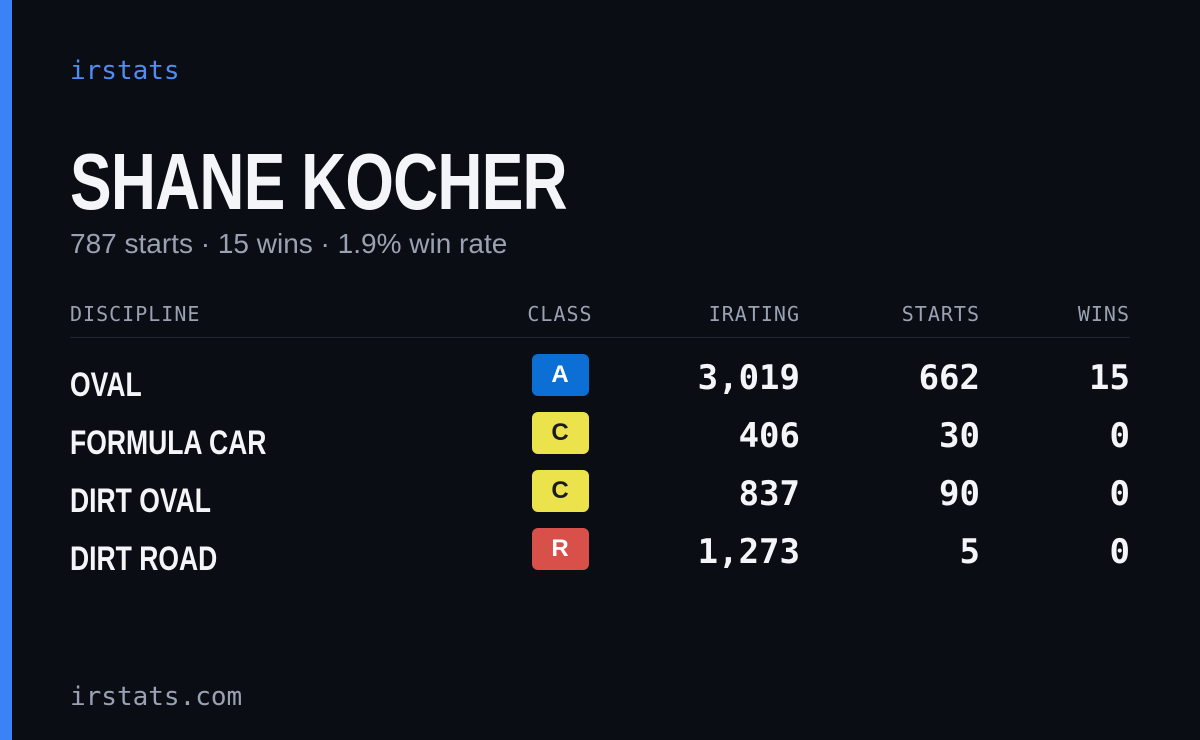 This screenshot has width=1200, height=740. What do you see at coordinates (754, 314) in the screenshot?
I see `column-header: IRATING` at bounding box center [754, 314].